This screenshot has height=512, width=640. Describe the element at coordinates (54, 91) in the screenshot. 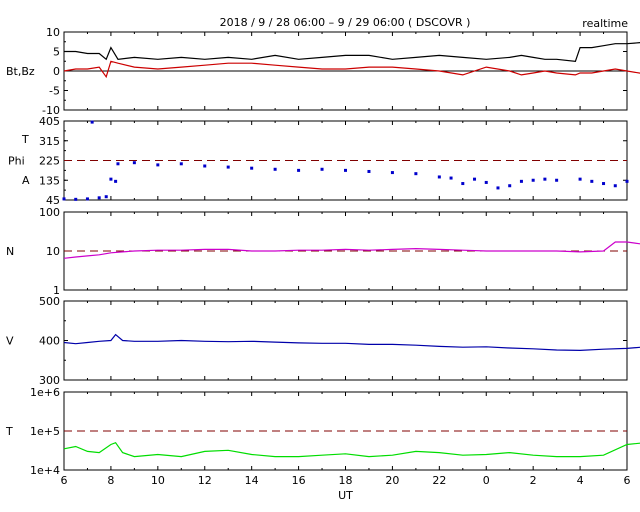

I see `y-tick-label: -5` at that location.